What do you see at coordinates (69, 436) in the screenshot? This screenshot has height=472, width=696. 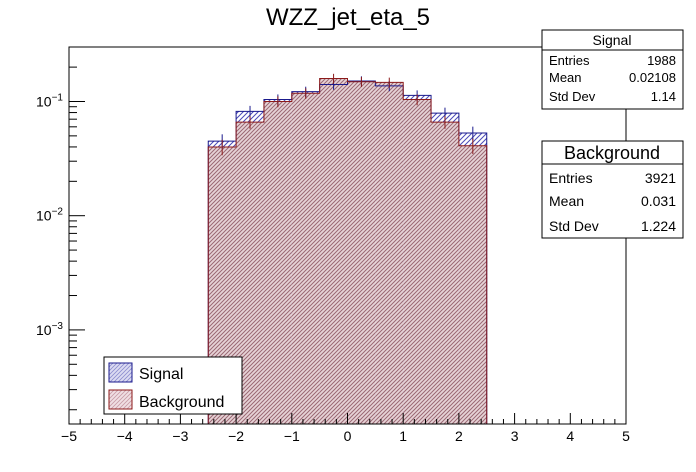 I see `x-tick-label: −5` at bounding box center [69, 436].